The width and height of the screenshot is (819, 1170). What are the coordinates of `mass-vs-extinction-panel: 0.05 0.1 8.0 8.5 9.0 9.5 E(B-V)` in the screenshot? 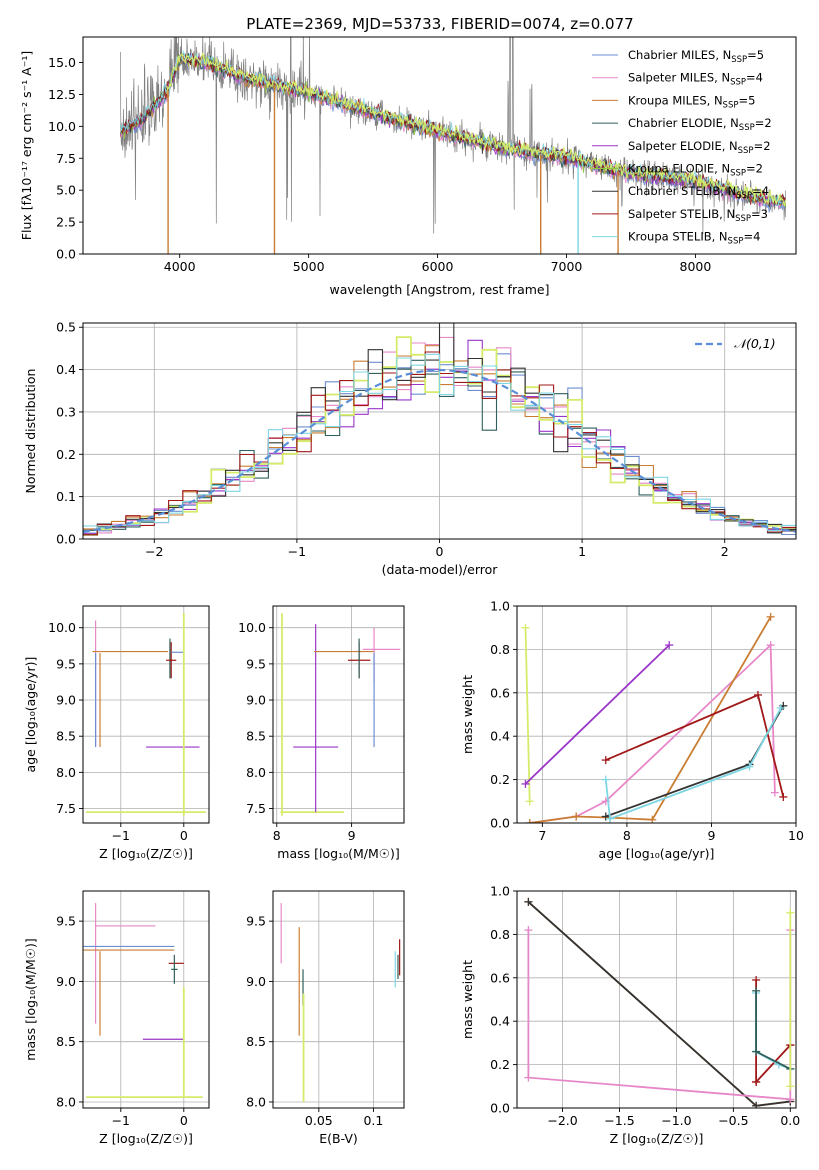 It's located at (325, 1018).